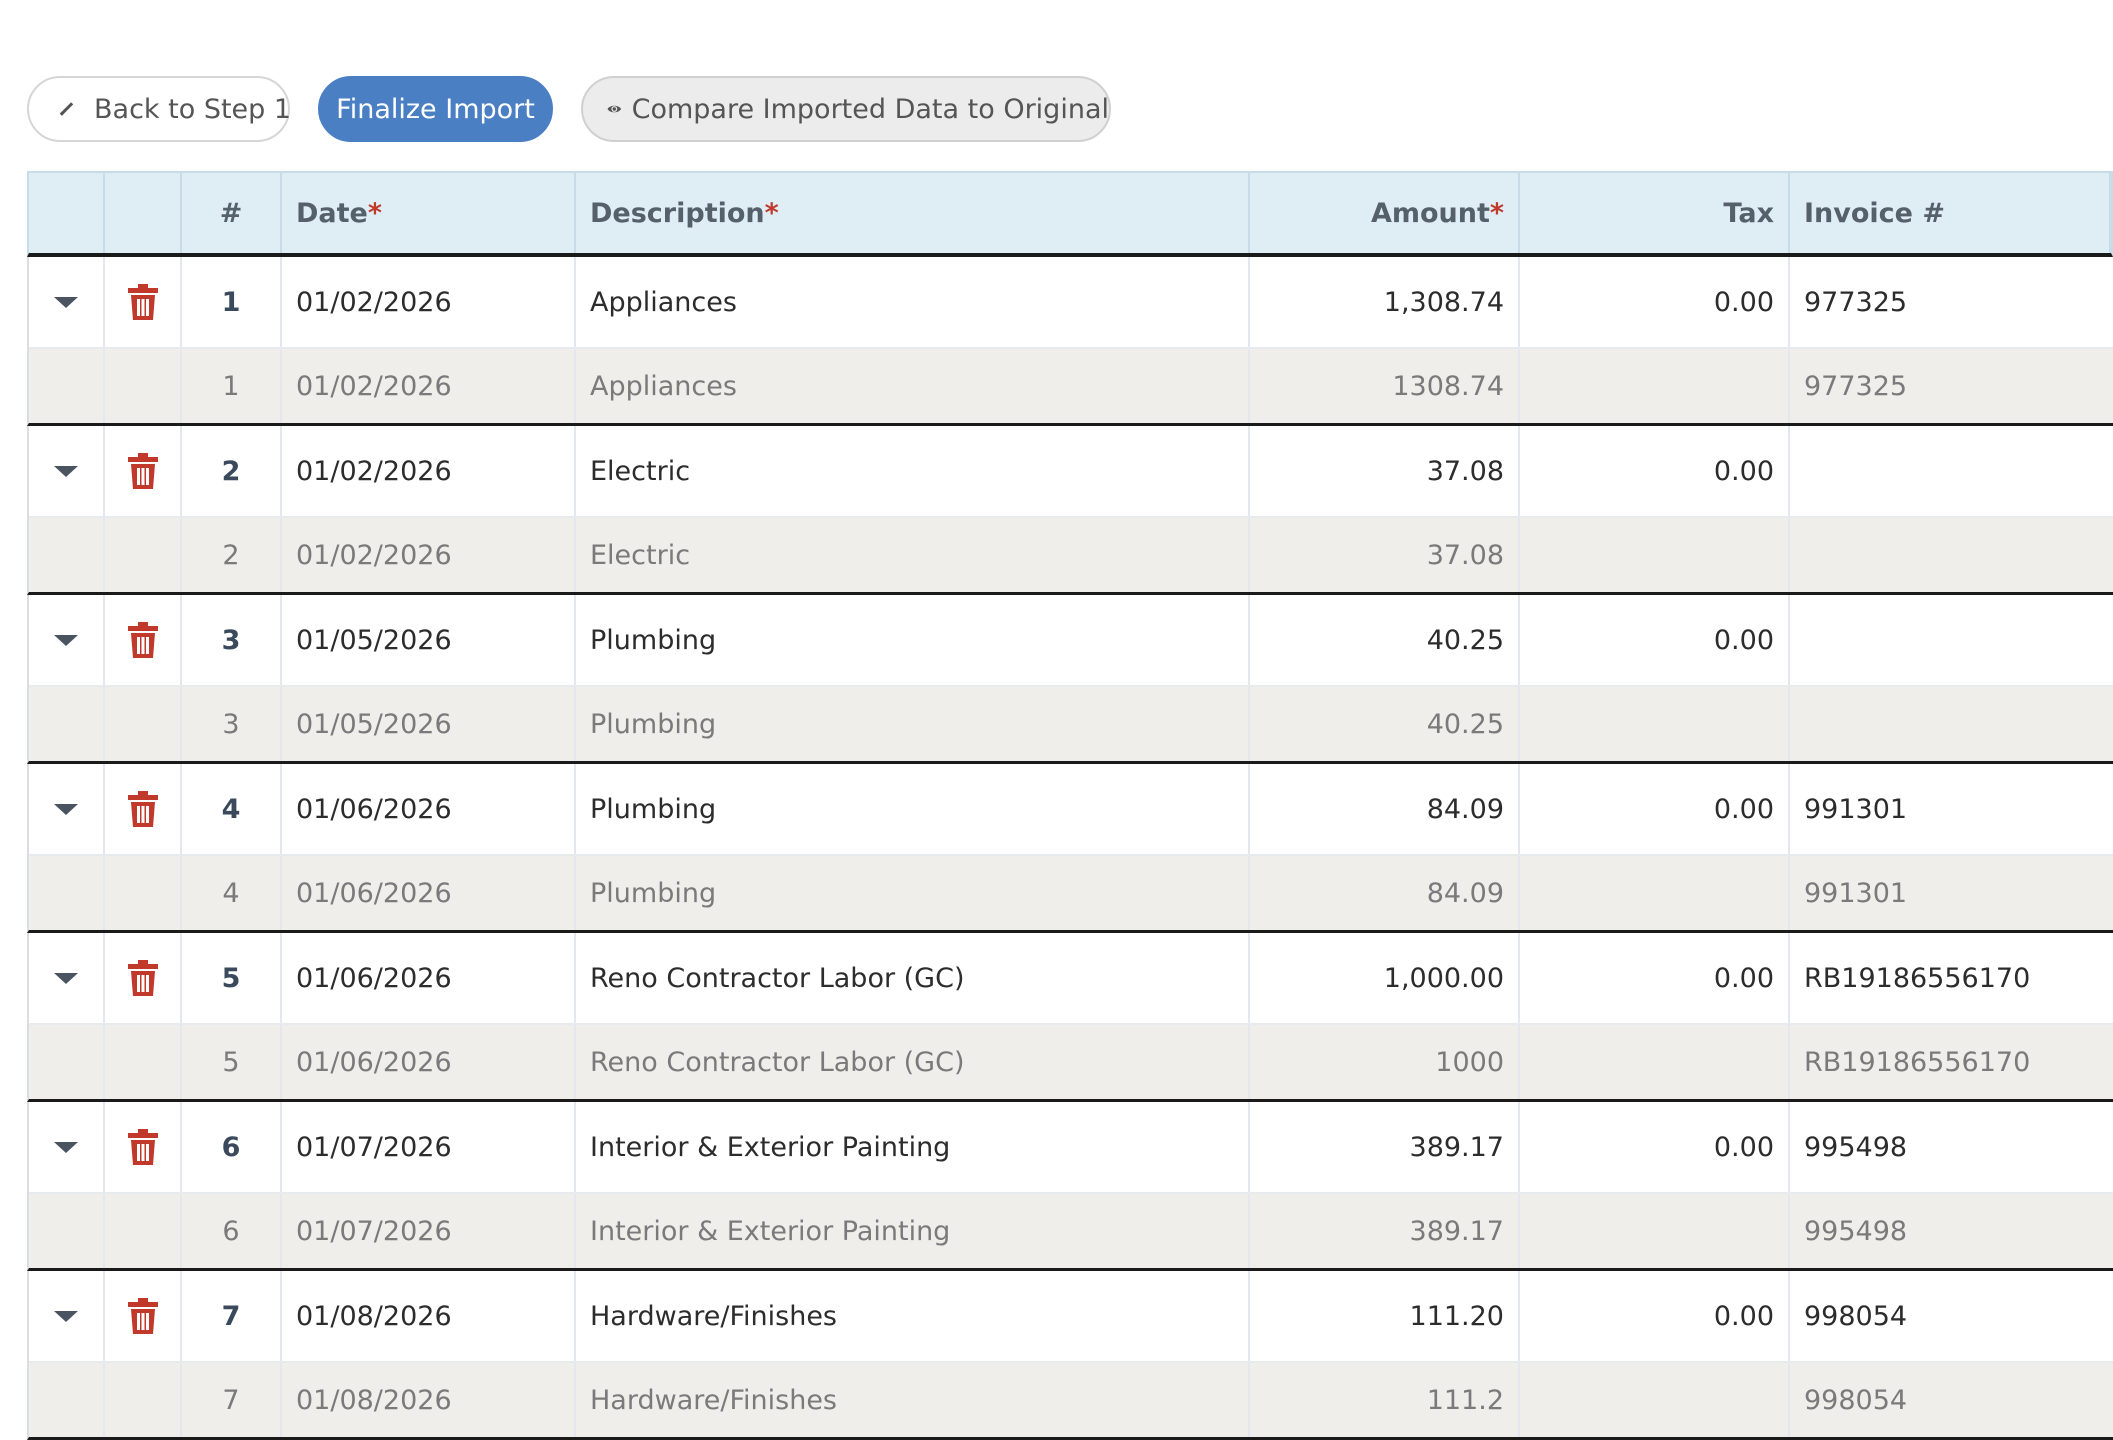  What do you see at coordinates (1917, 978) in the screenshot?
I see `cell-invoice: RB19186556170` at bounding box center [1917, 978].